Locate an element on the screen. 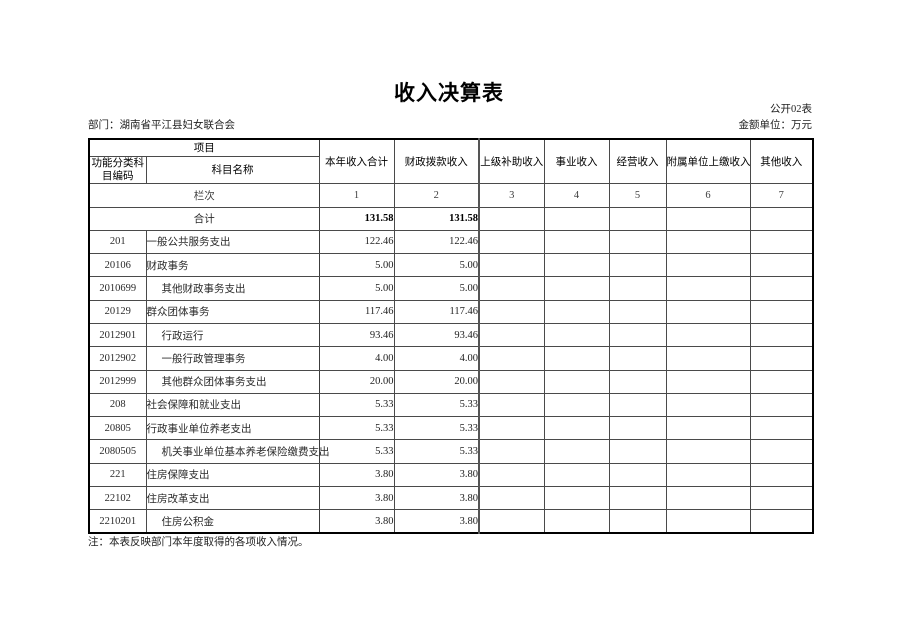 The width and height of the screenshot is (898, 635). table-row: 221 住房保障支出 3.80 3.80 is located at coordinates (451, 475).